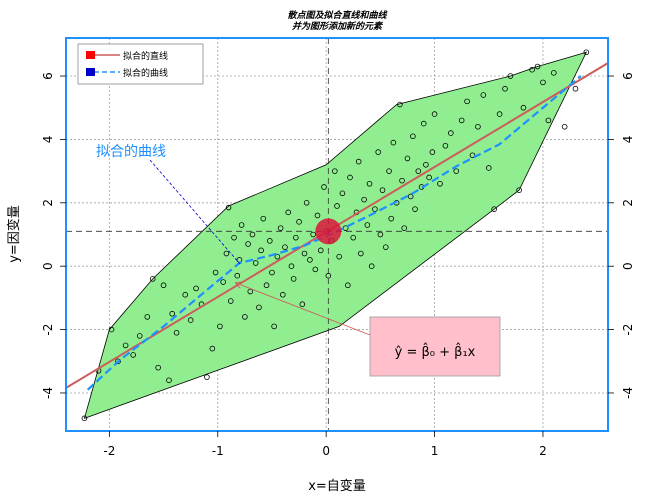 This screenshot has height=499, width=646. What do you see at coordinates (303, 309) in the screenshot?
I see `formula-pointer` at bounding box center [303, 309].